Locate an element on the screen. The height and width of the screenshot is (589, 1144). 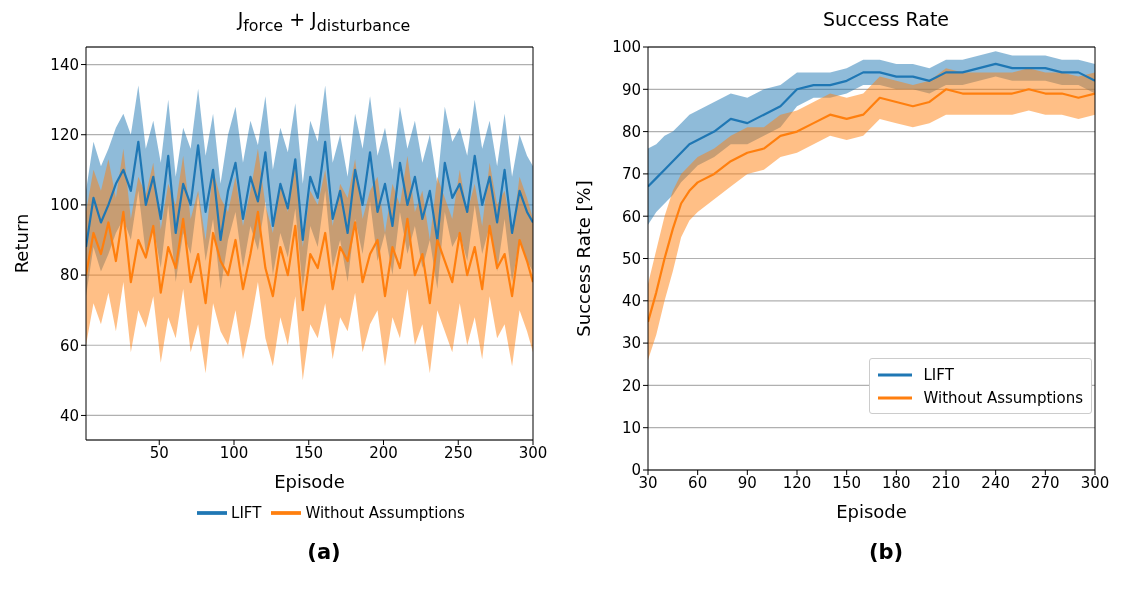
x-tick-label: 60 is located at coordinates (698, 482).